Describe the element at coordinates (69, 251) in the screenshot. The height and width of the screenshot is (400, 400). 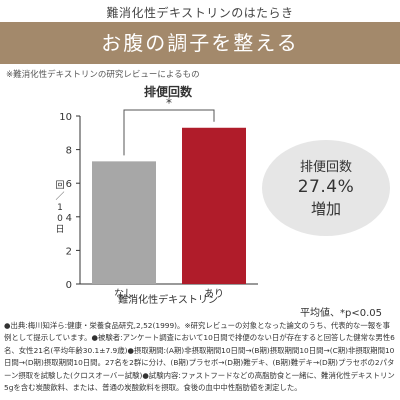
I see `y-tick-label: 2` at that location.